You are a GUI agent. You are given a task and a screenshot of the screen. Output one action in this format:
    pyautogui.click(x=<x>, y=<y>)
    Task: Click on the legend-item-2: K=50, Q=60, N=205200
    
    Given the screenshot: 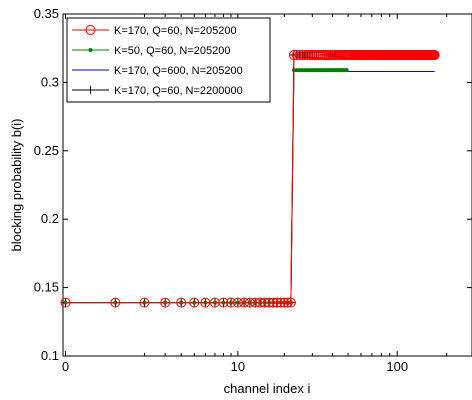 What is the action you would take?
    pyautogui.click(x=151, y=51)
    